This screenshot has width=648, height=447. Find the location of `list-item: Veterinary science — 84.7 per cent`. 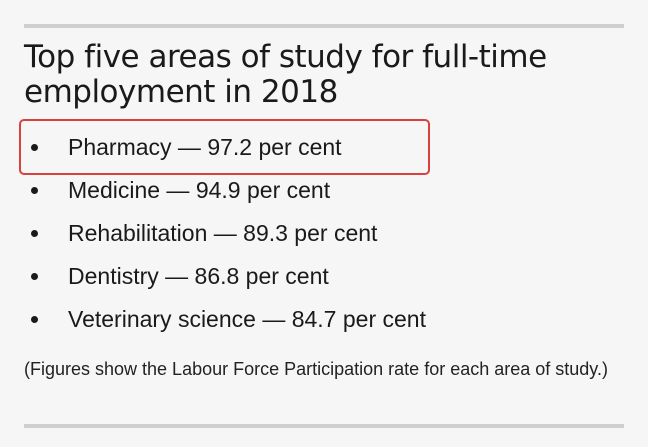

list-item: Veterinary science — 84.7 per cent is located at coordinates (213, 319).